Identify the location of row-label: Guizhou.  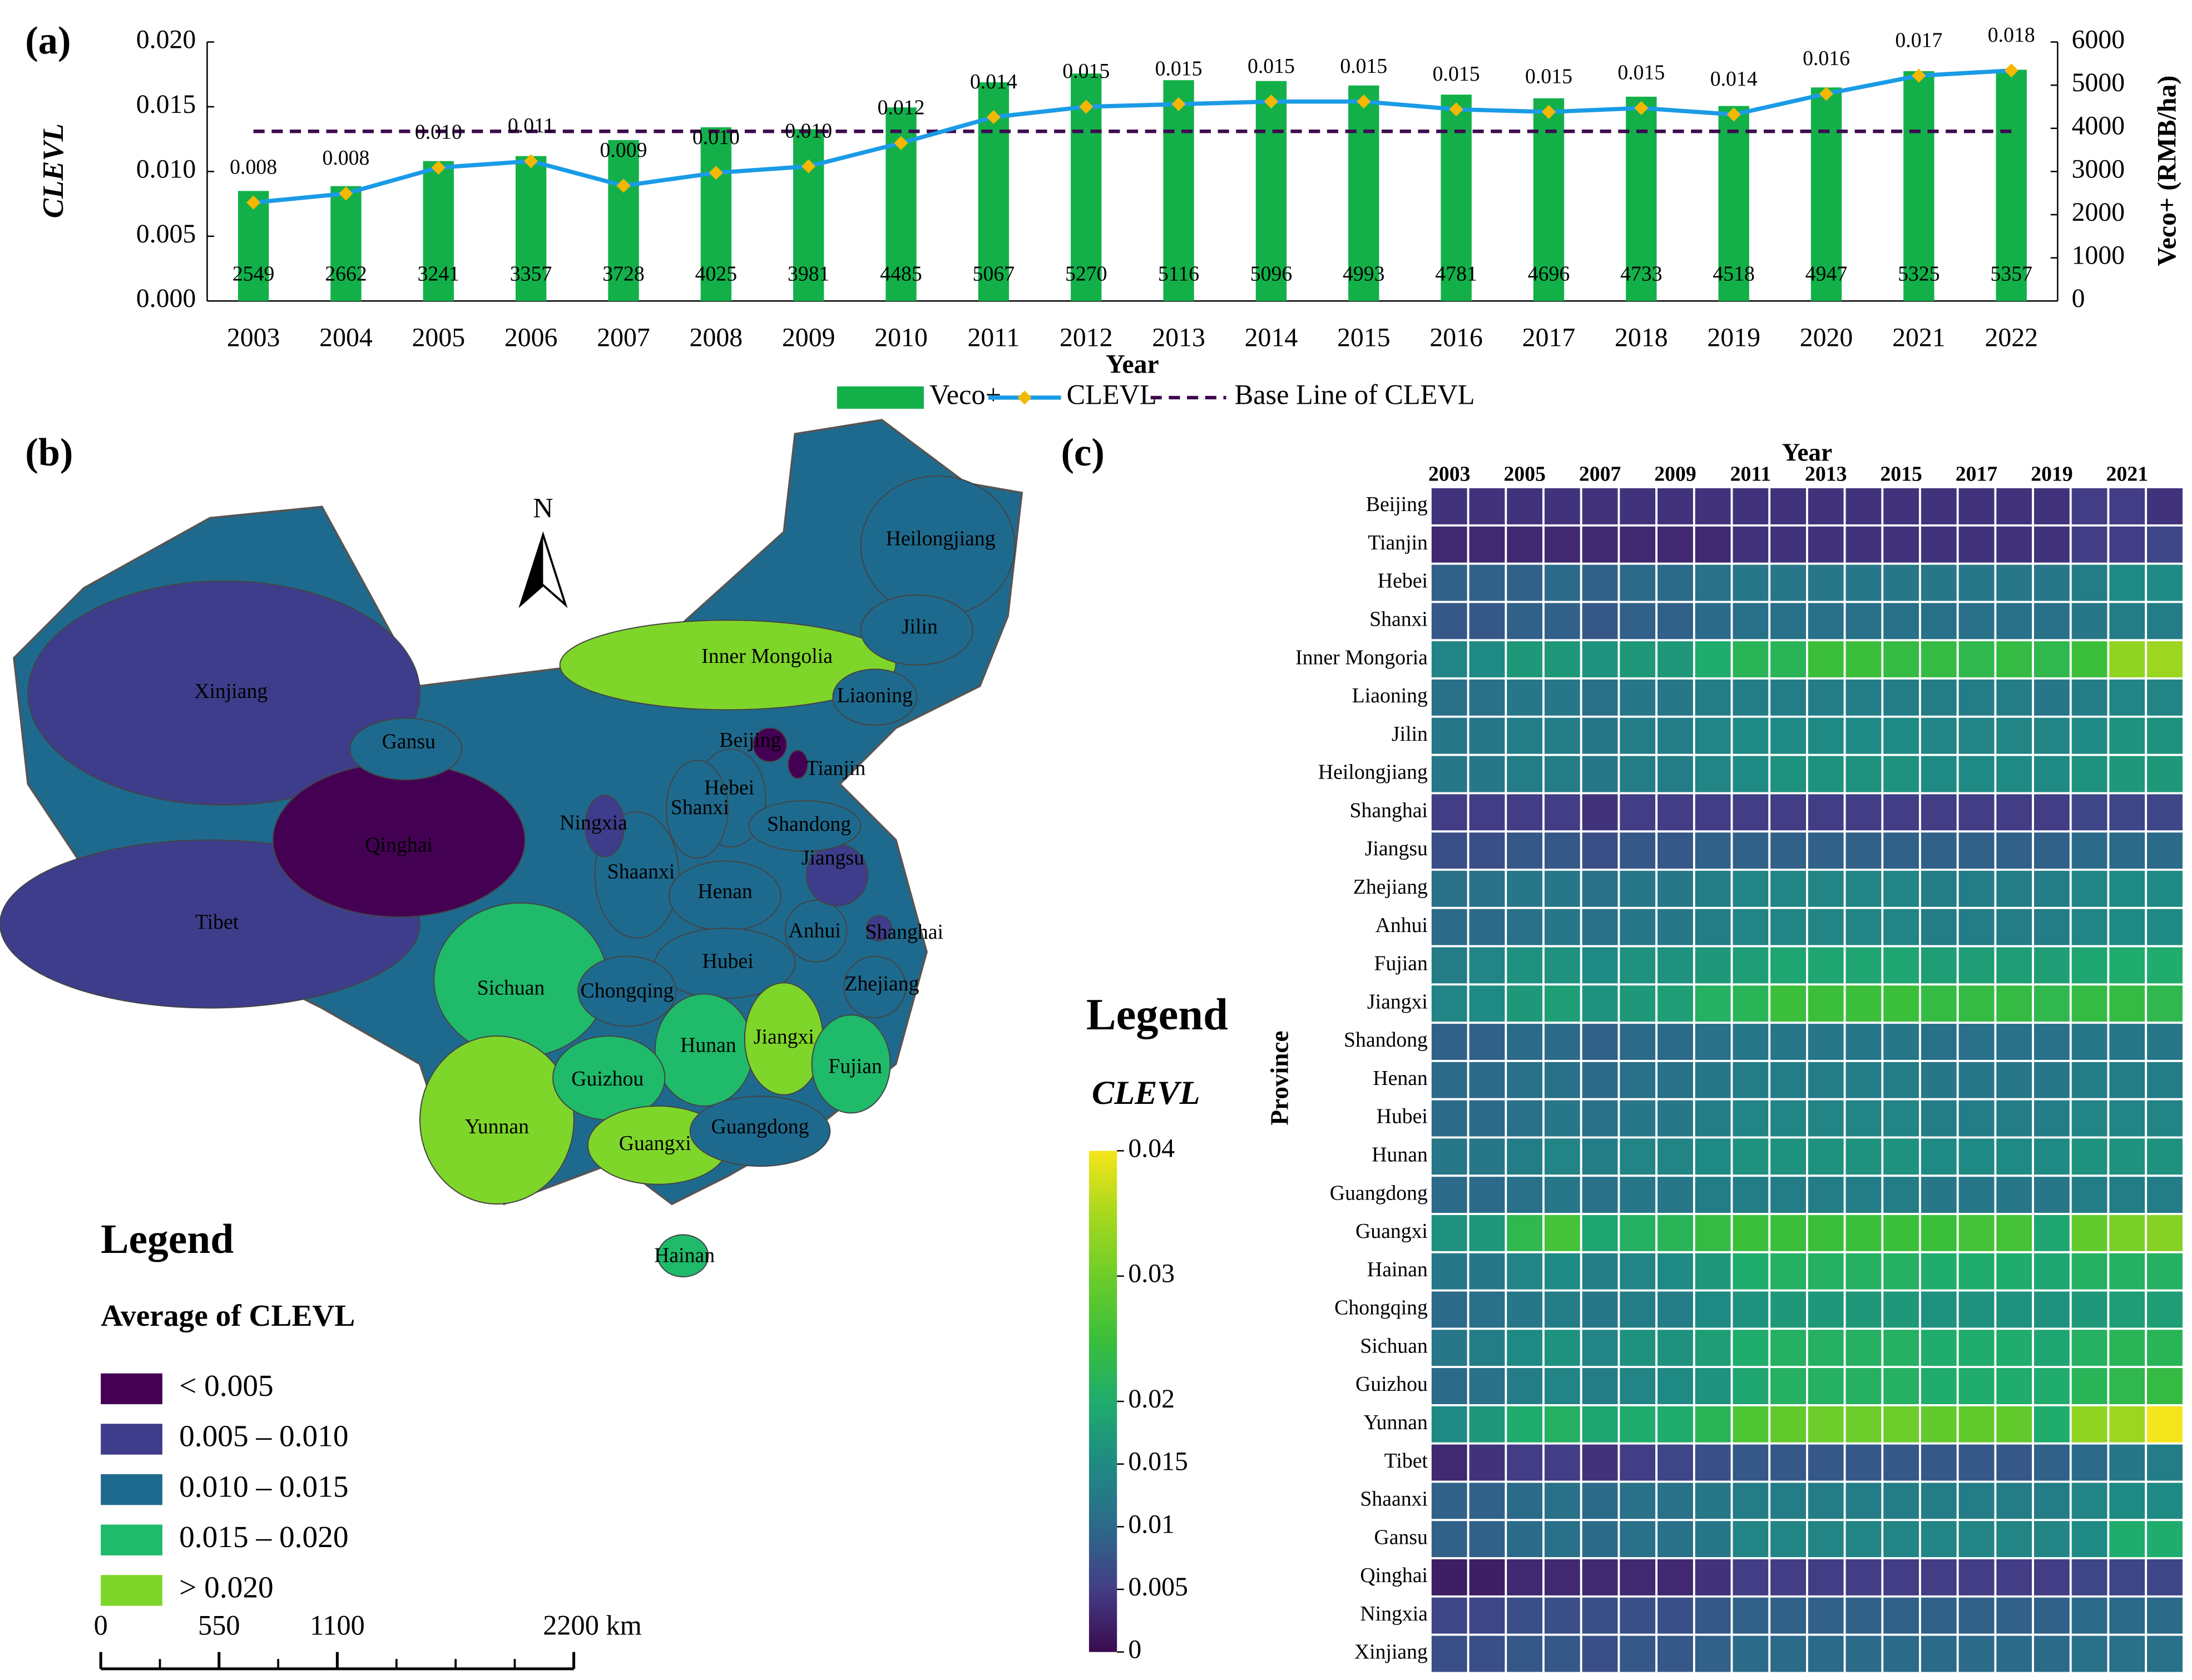
(1391, 1384).